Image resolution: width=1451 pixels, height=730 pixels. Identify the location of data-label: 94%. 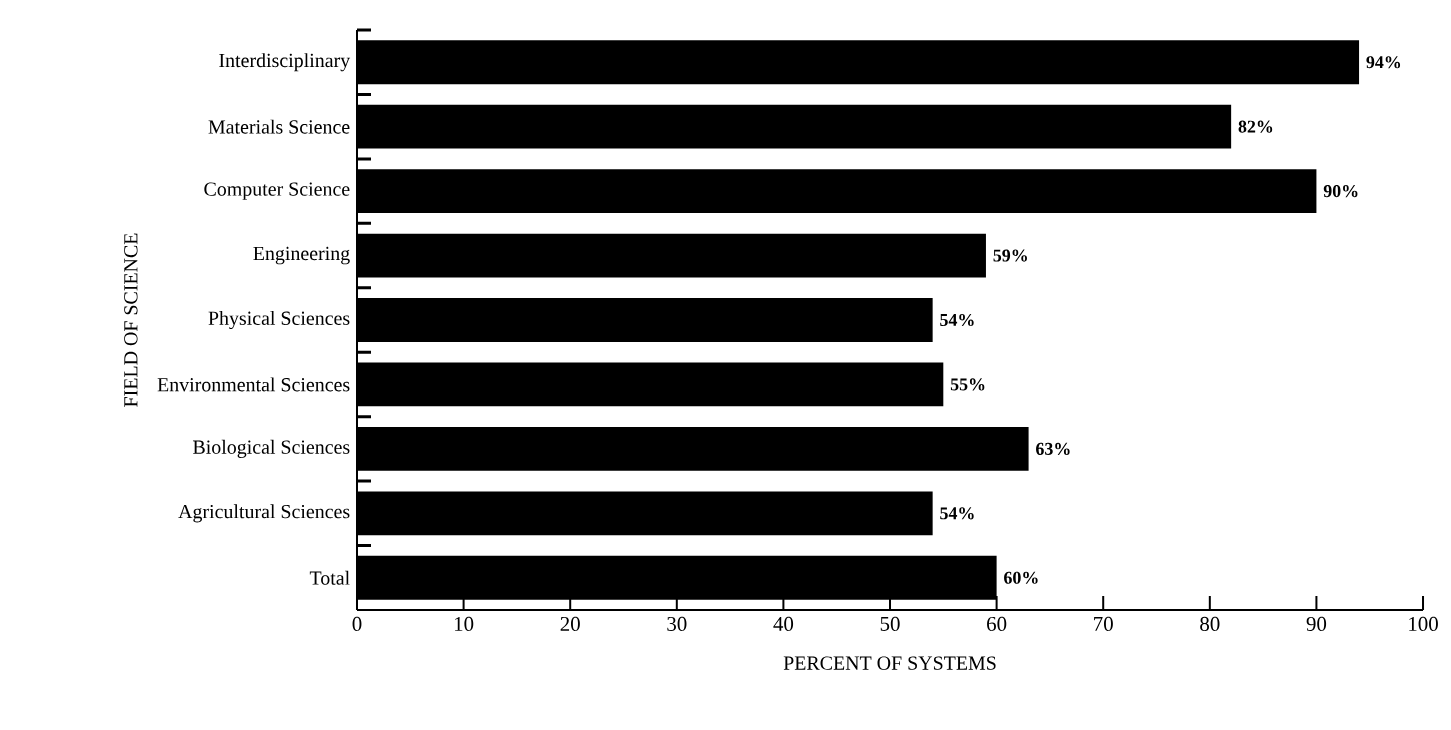
(1383, 62).